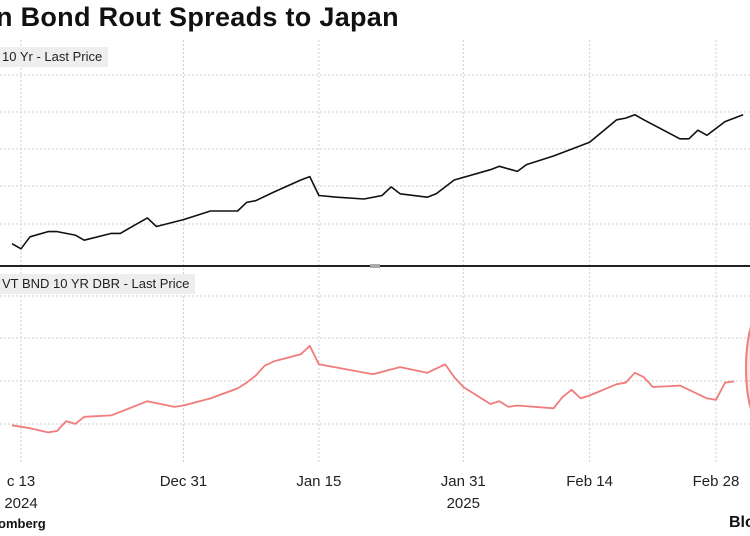 The image size is (750, 536). I want to click on x-tick-label: Jan 15, so click(319, 481).